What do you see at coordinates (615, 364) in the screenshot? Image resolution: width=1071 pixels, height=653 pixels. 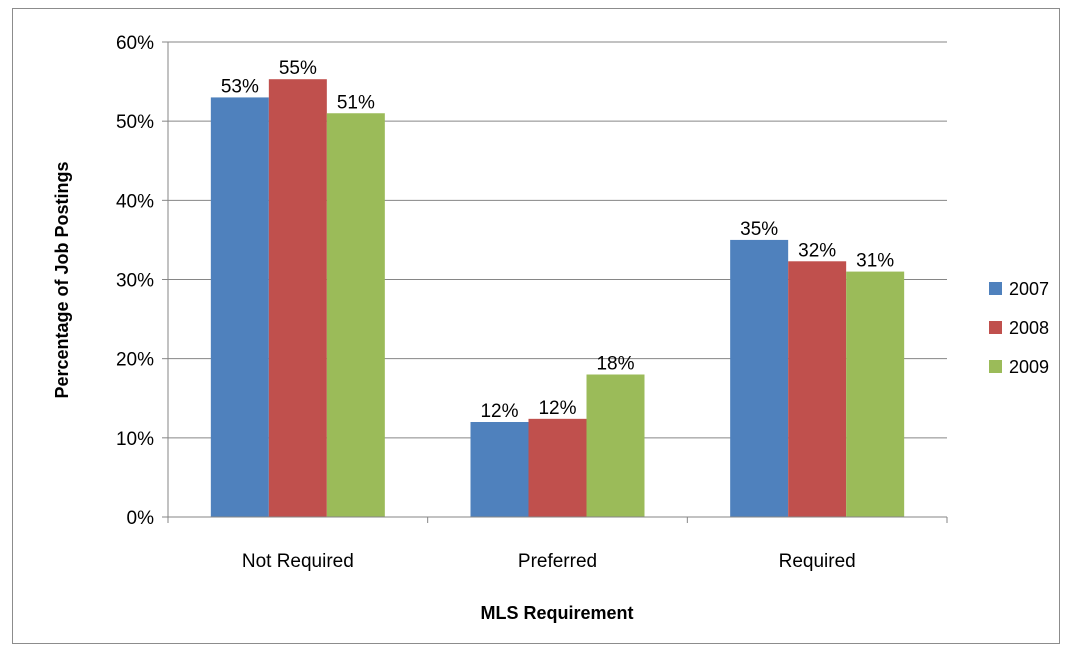 I see `data-label: 18%` at bounding box center [615, 364].